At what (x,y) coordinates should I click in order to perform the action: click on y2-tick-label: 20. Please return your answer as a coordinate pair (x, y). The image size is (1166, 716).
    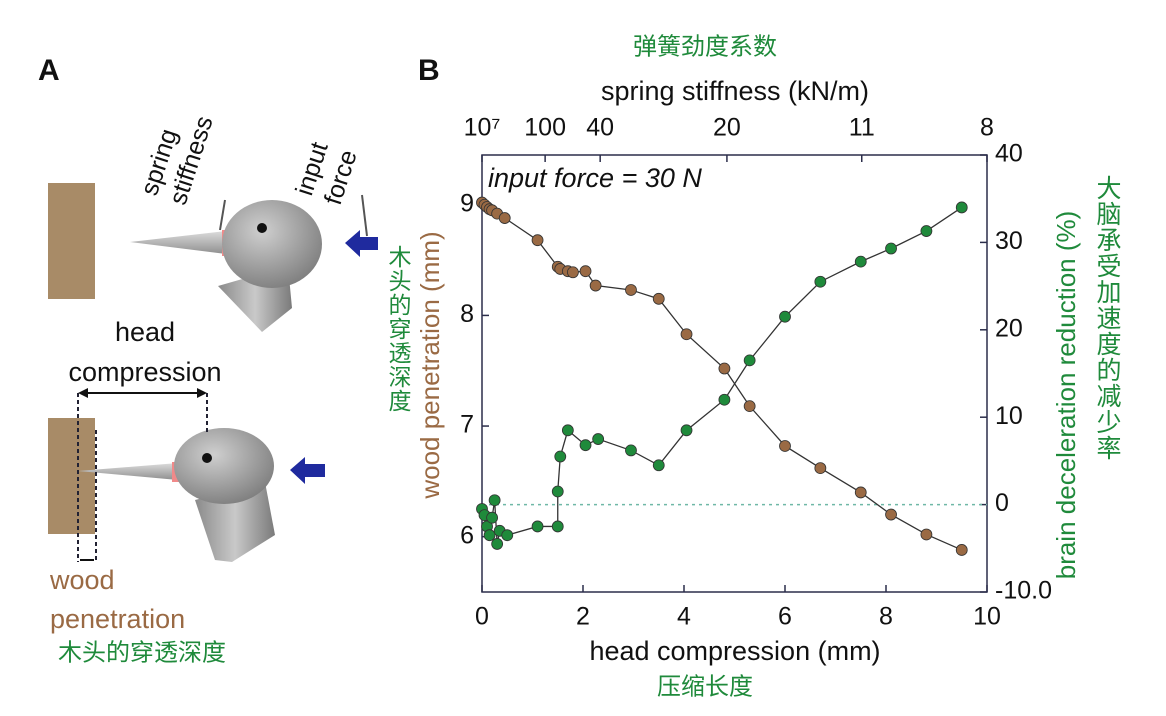
    Looking at the image, I should click on (1009, 328).